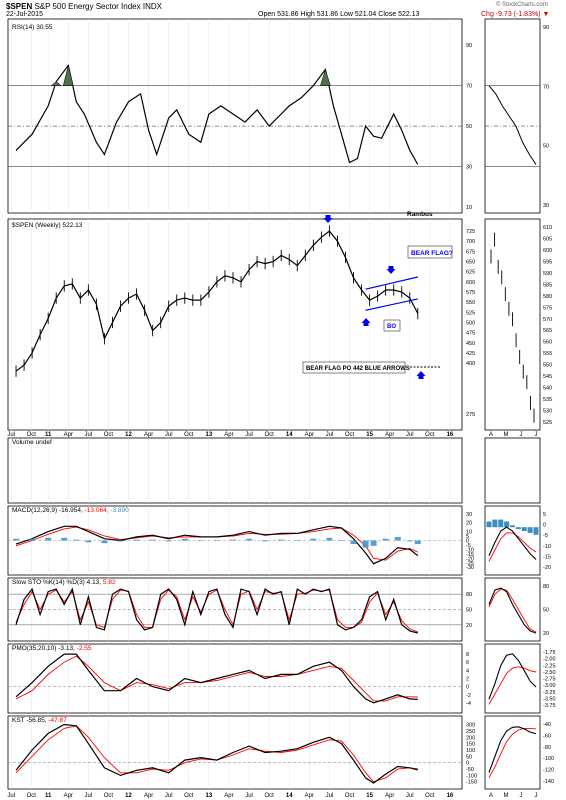 The height and width of the screenshot is (800, 566). What do you see at coordinates (546, 611) in the screenshot?
I see `zoom-sto-tick: 50` at bounding box center [546, 611].